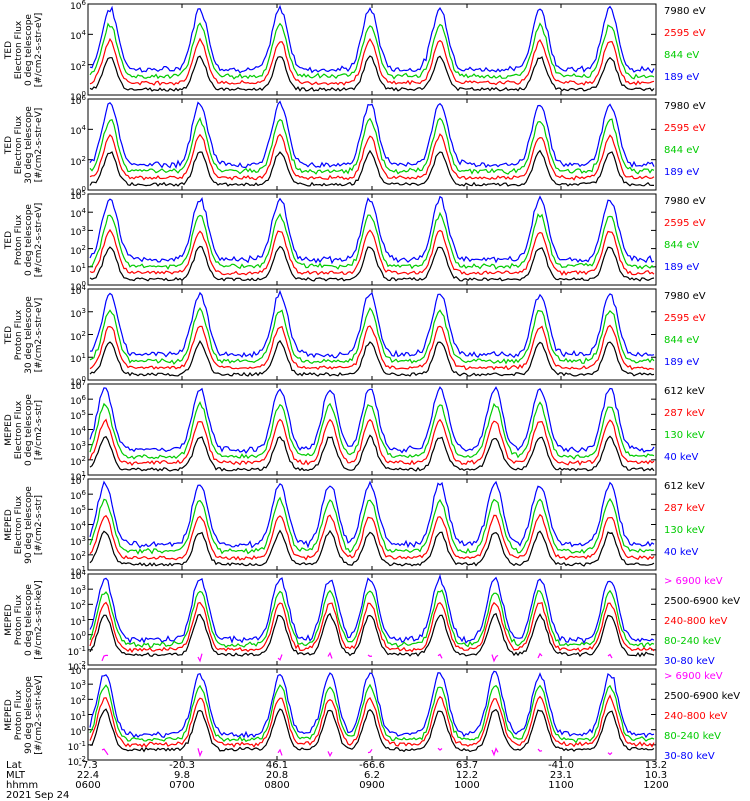 The image size is (750, 801). What do you see at coordinates (372, 635) in the screenshot?
I see `series-trace-2500-6900-kev` at bounding box center [372, 635].